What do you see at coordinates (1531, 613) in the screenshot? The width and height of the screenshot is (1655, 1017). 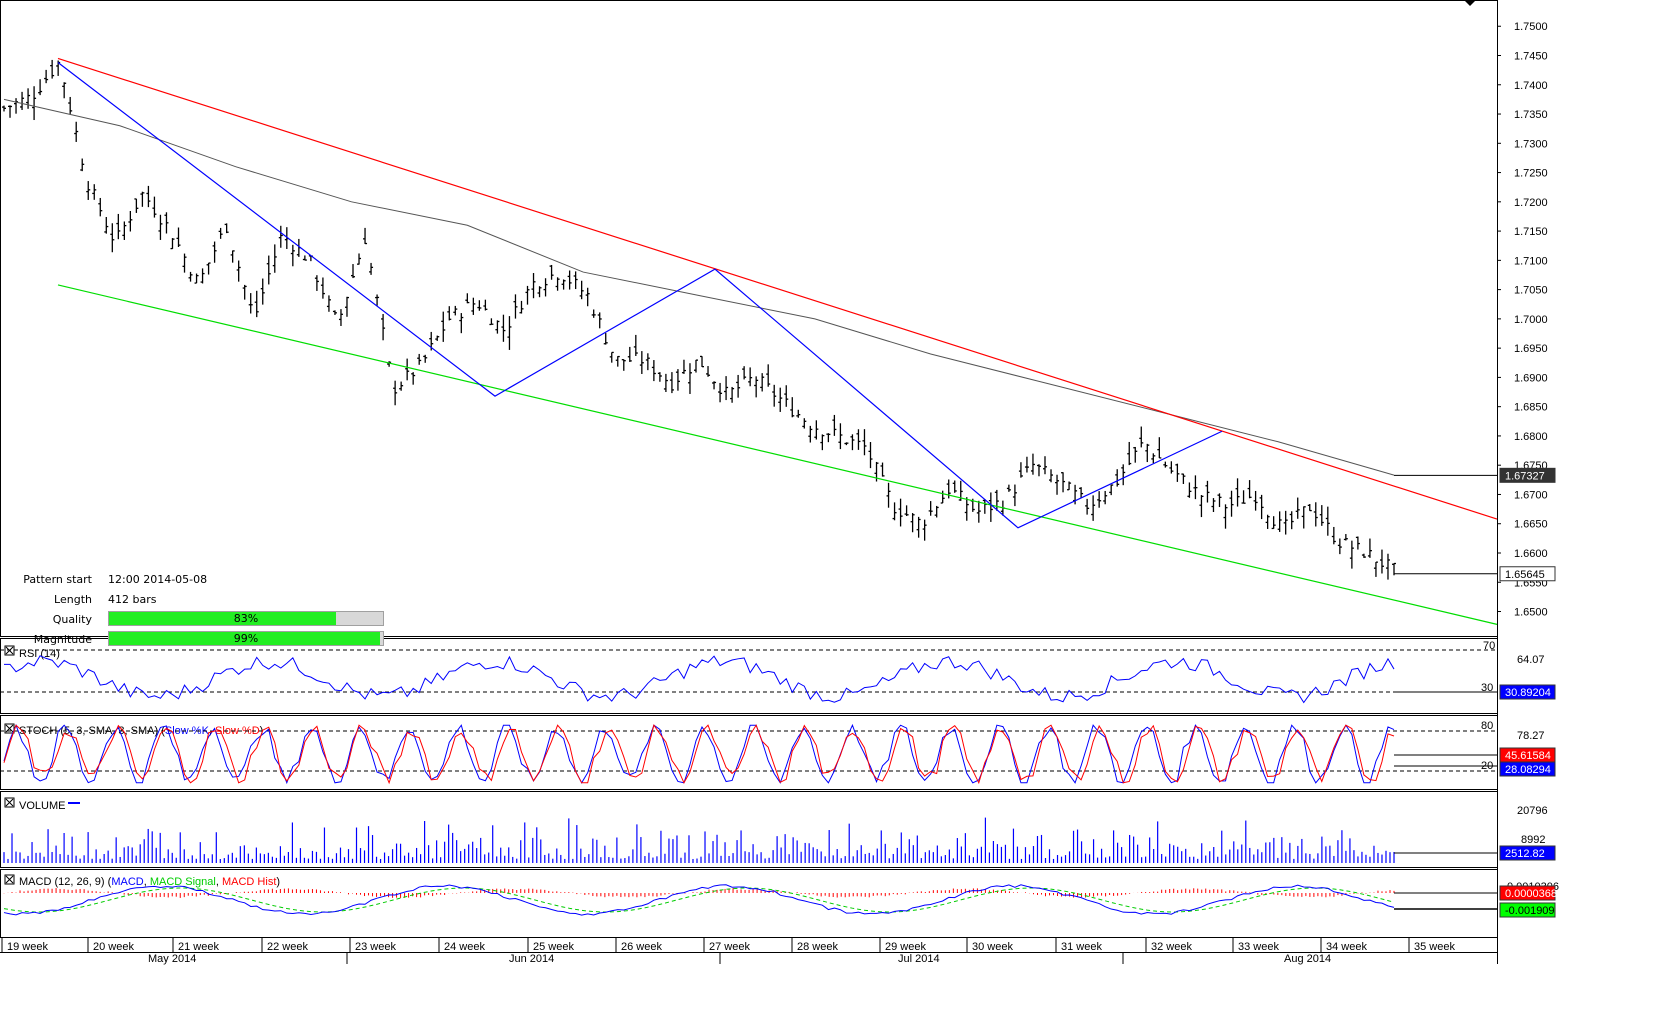 I see `price-tick-label-20: 1.6500` at bounding box center [1531, 613].